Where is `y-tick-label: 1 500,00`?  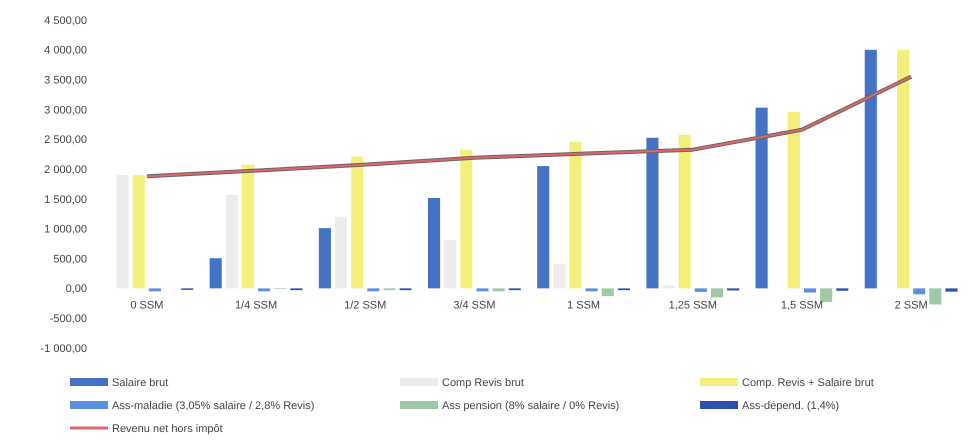
y-tick-label: 1 500,00 is located at coordinates (65, 200).